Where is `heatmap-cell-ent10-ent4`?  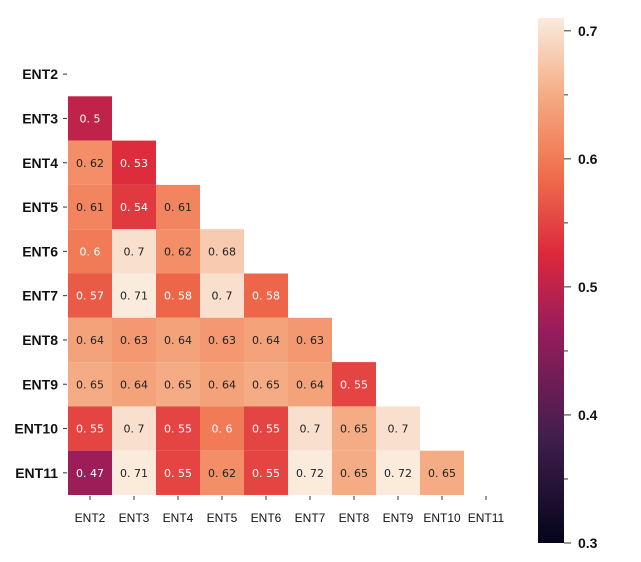 heatmap-cell-ent10-ent4 is located at coordinates (178, 428).